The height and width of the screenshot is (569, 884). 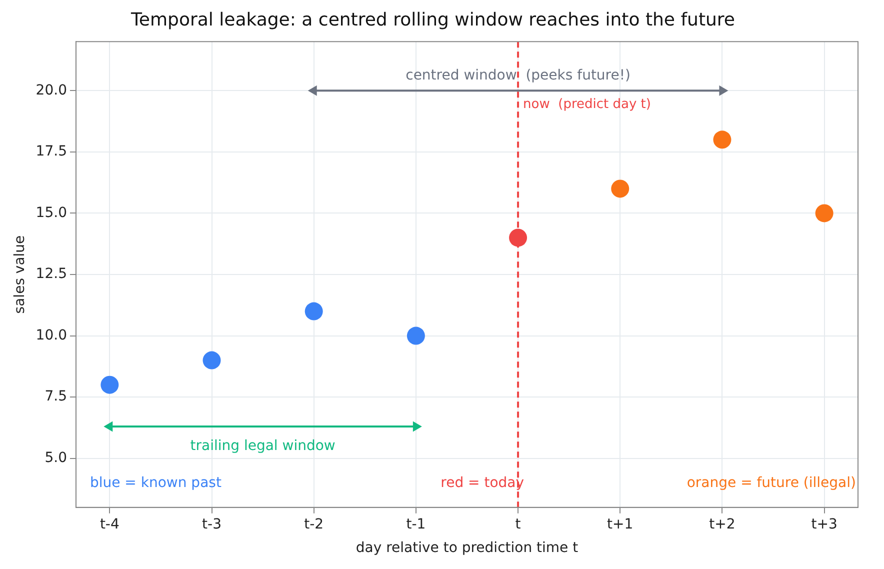 What do you see at coordinates (263, 446) in the screenshot?
I see `annotation: trailing legal window` at bounding box center [263, 446].